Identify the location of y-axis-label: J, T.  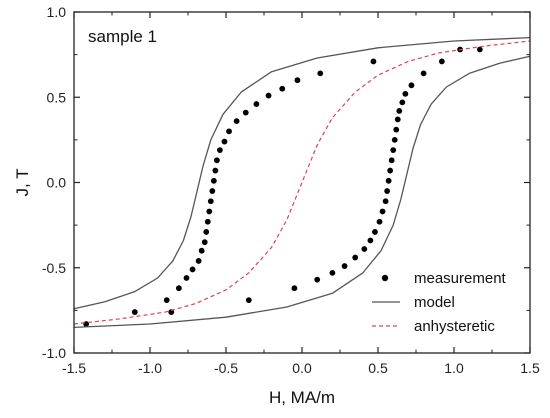
(22, 182).